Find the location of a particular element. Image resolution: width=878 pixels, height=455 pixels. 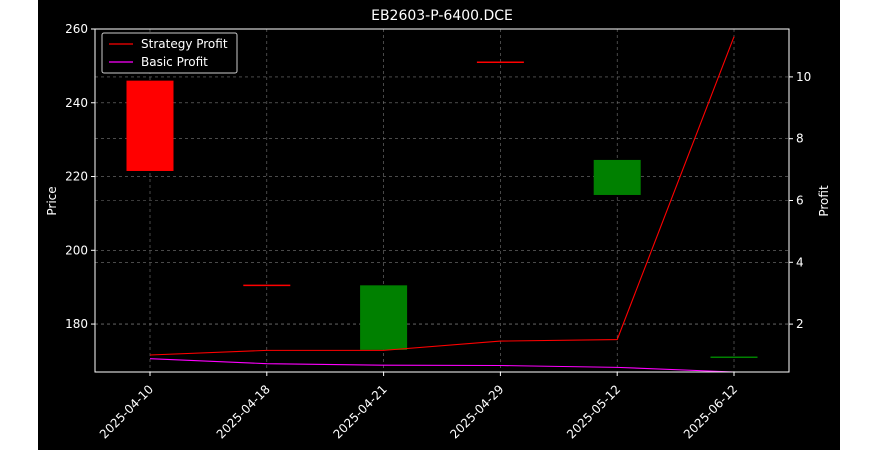

y2-tick-label: 10 is located at coordinates (803, 77).